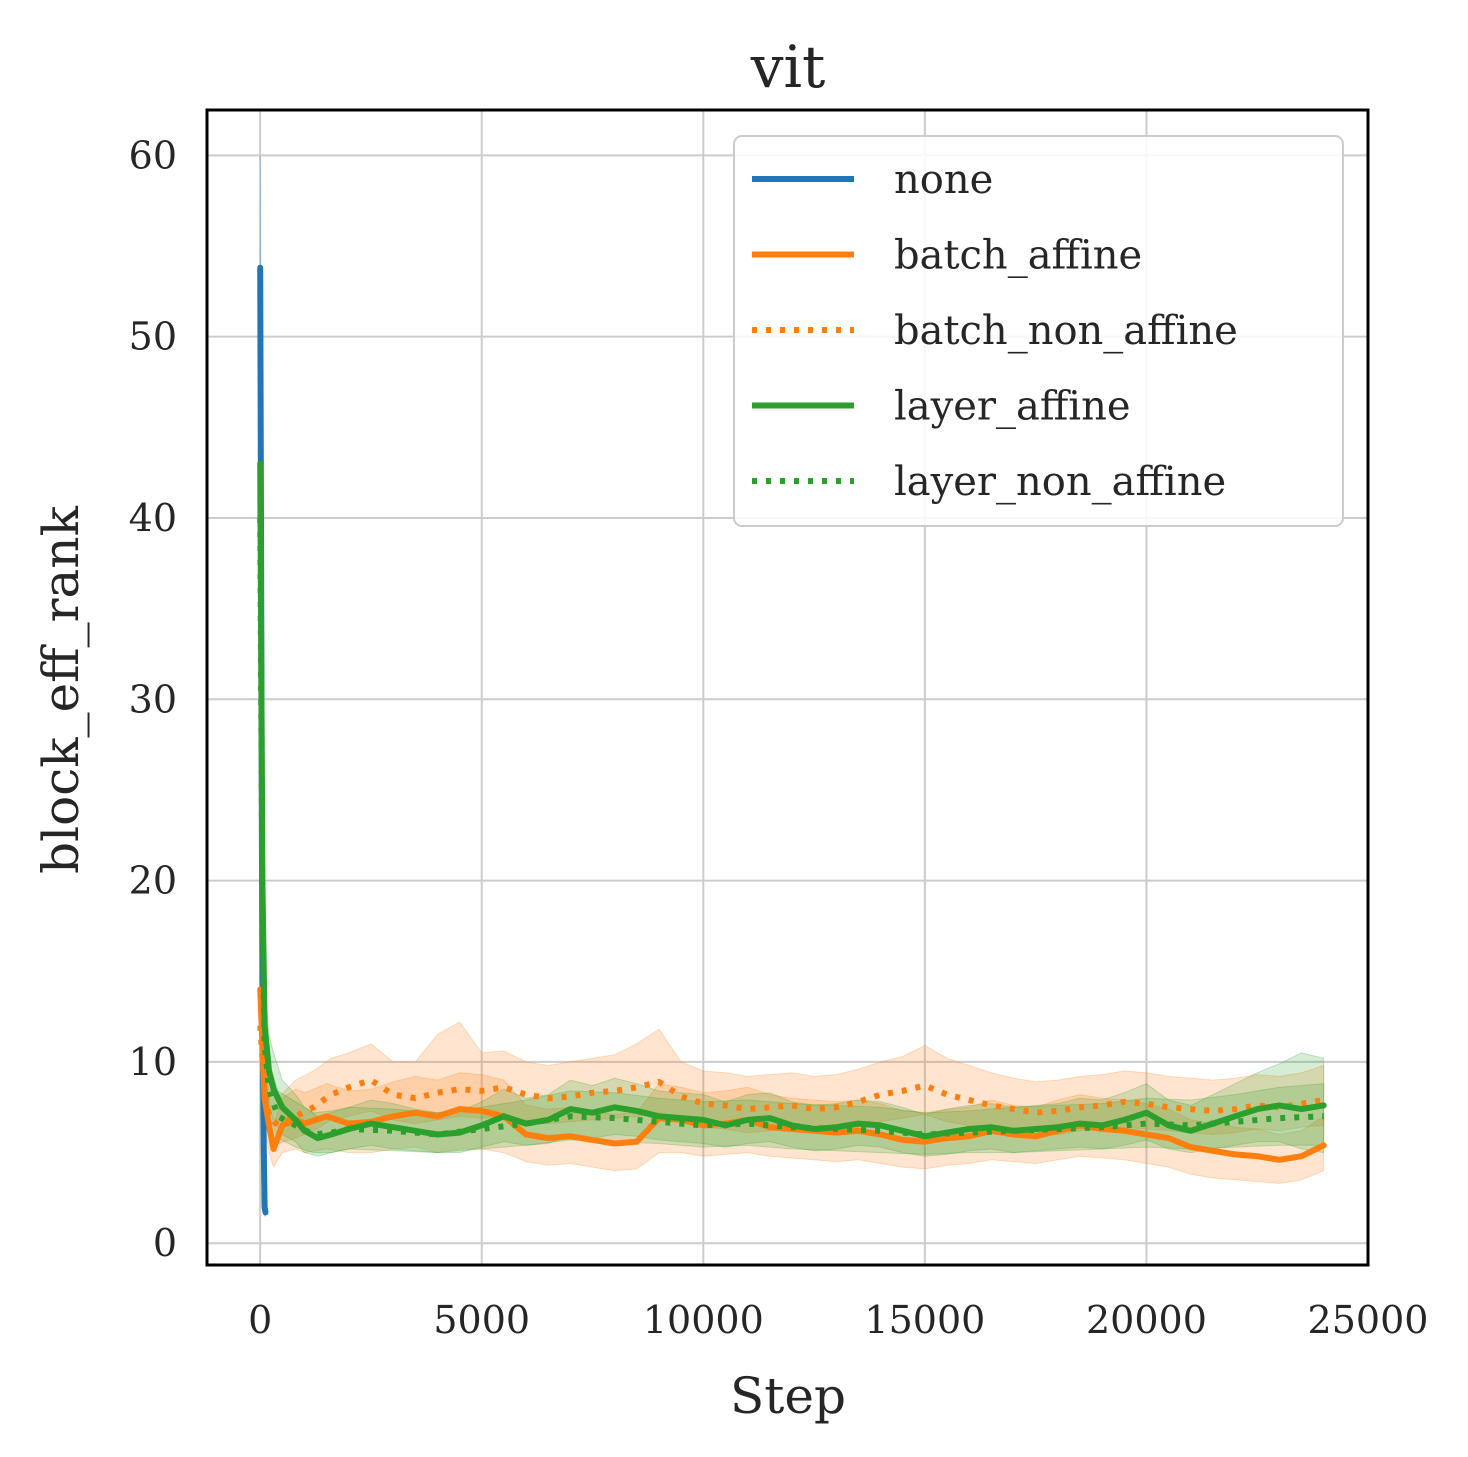 The height and width of the screenshot is (1457, 1468). Describe the element at coordinates (153, 881) in the screenshot. I see `y-tick-label: 20` at that location.